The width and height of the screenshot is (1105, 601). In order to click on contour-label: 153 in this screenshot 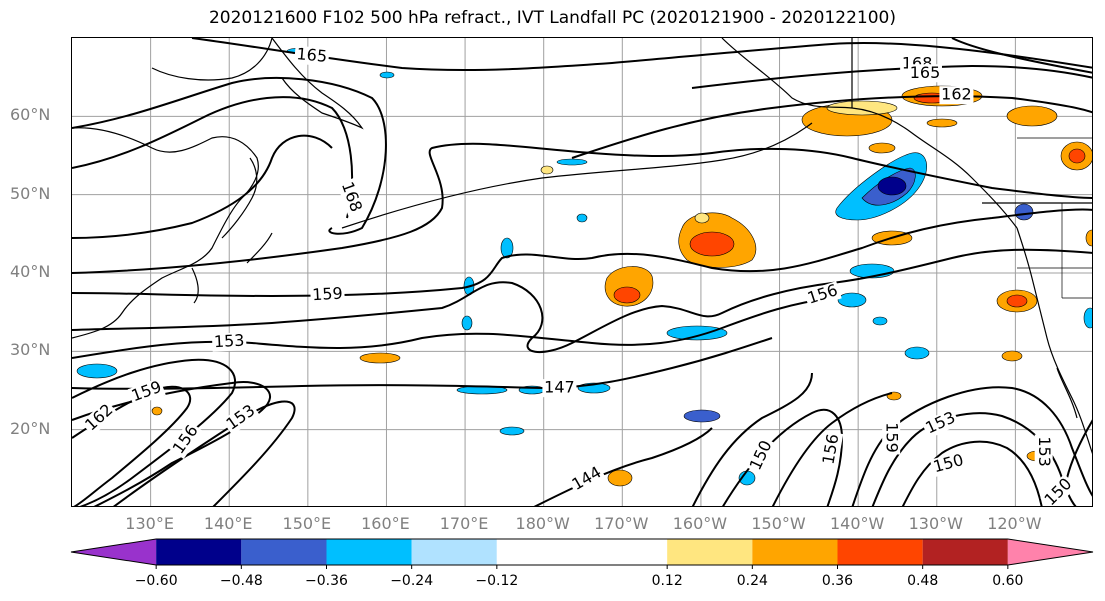, I will do `click(228, 341)`.